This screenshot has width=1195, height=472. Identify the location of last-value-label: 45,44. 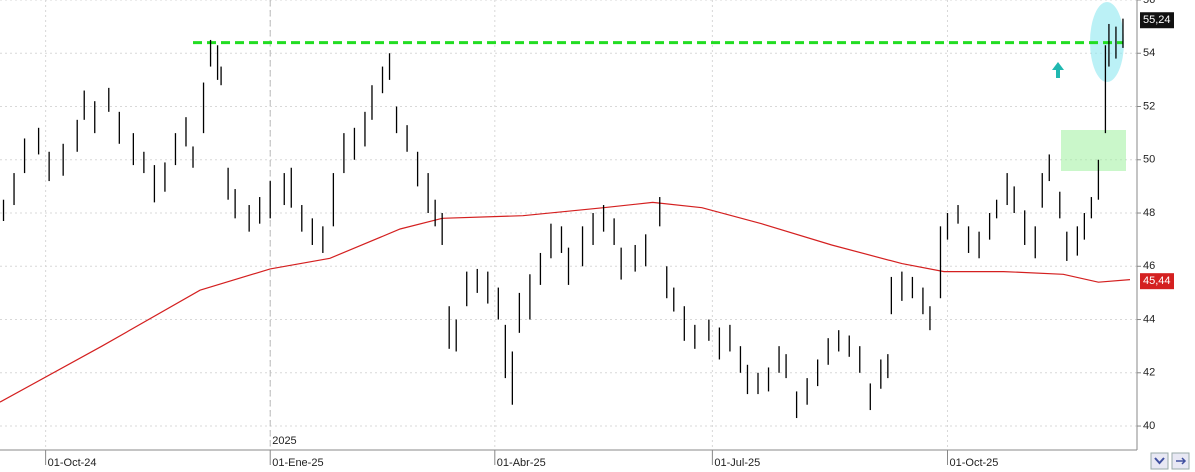
(1157, 281).